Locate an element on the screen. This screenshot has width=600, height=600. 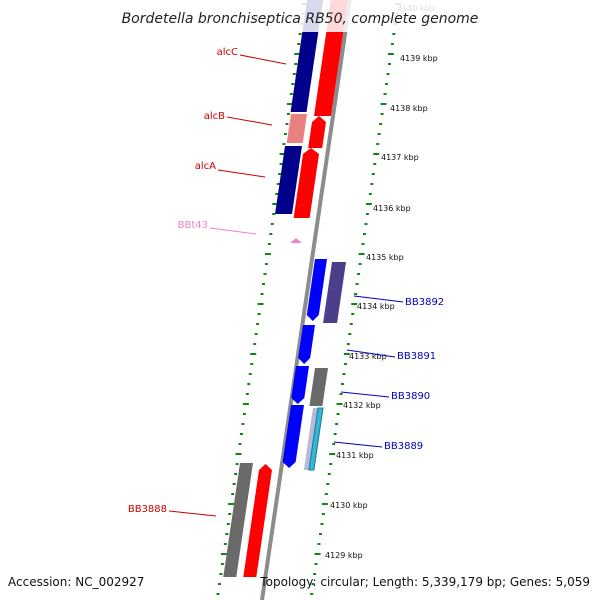
gene-label-alcA: alcA is located at coordinates (205, 166).